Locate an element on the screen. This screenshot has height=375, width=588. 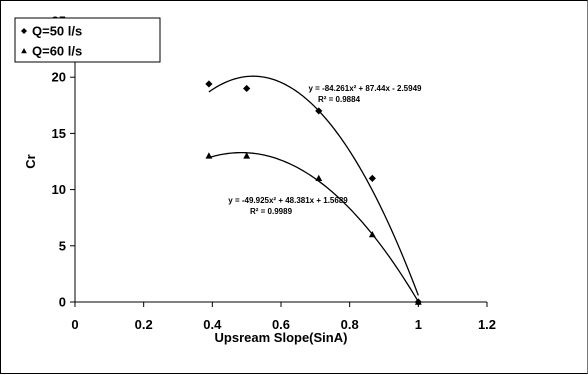
x-tick-label: 0.2 is located at coordinates (144, 324).